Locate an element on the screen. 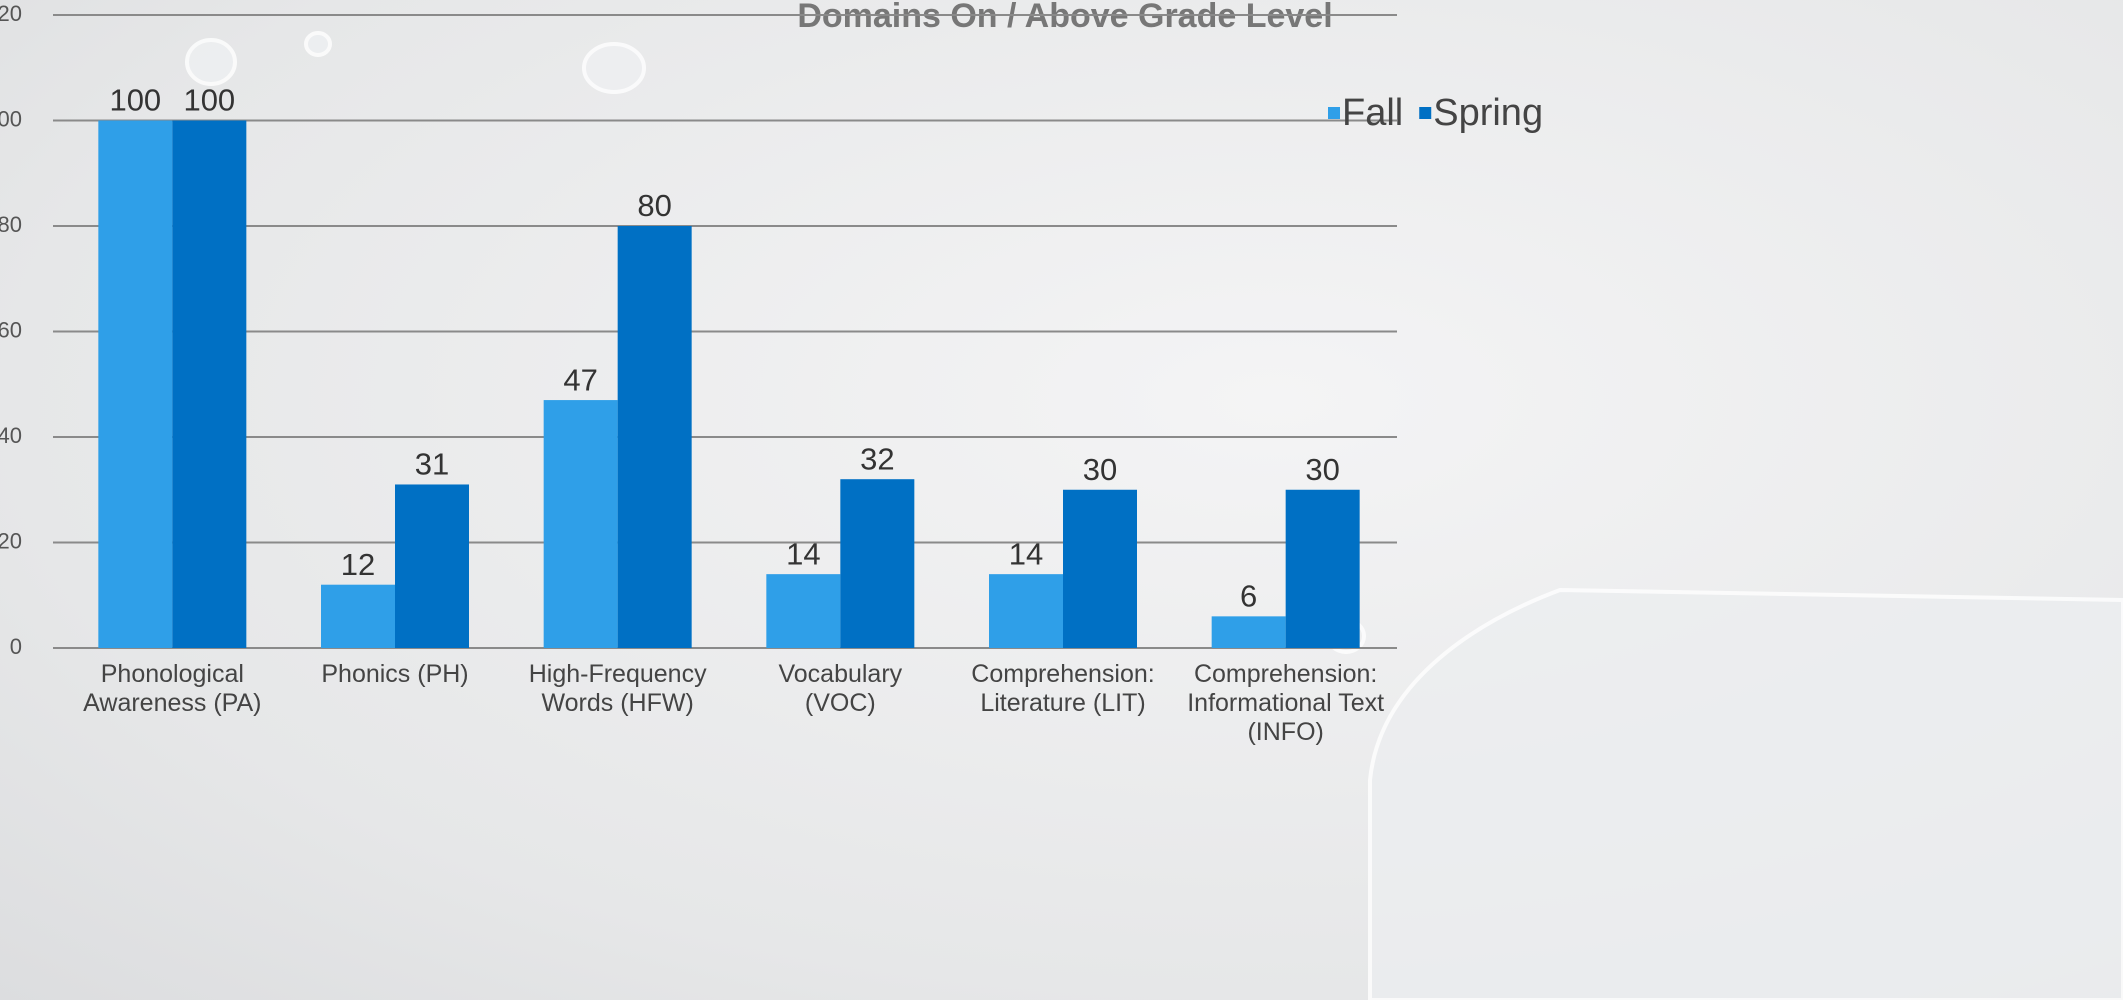  x-tick-label: Vocabulary (VOC) is located at coordinates (840, 688).